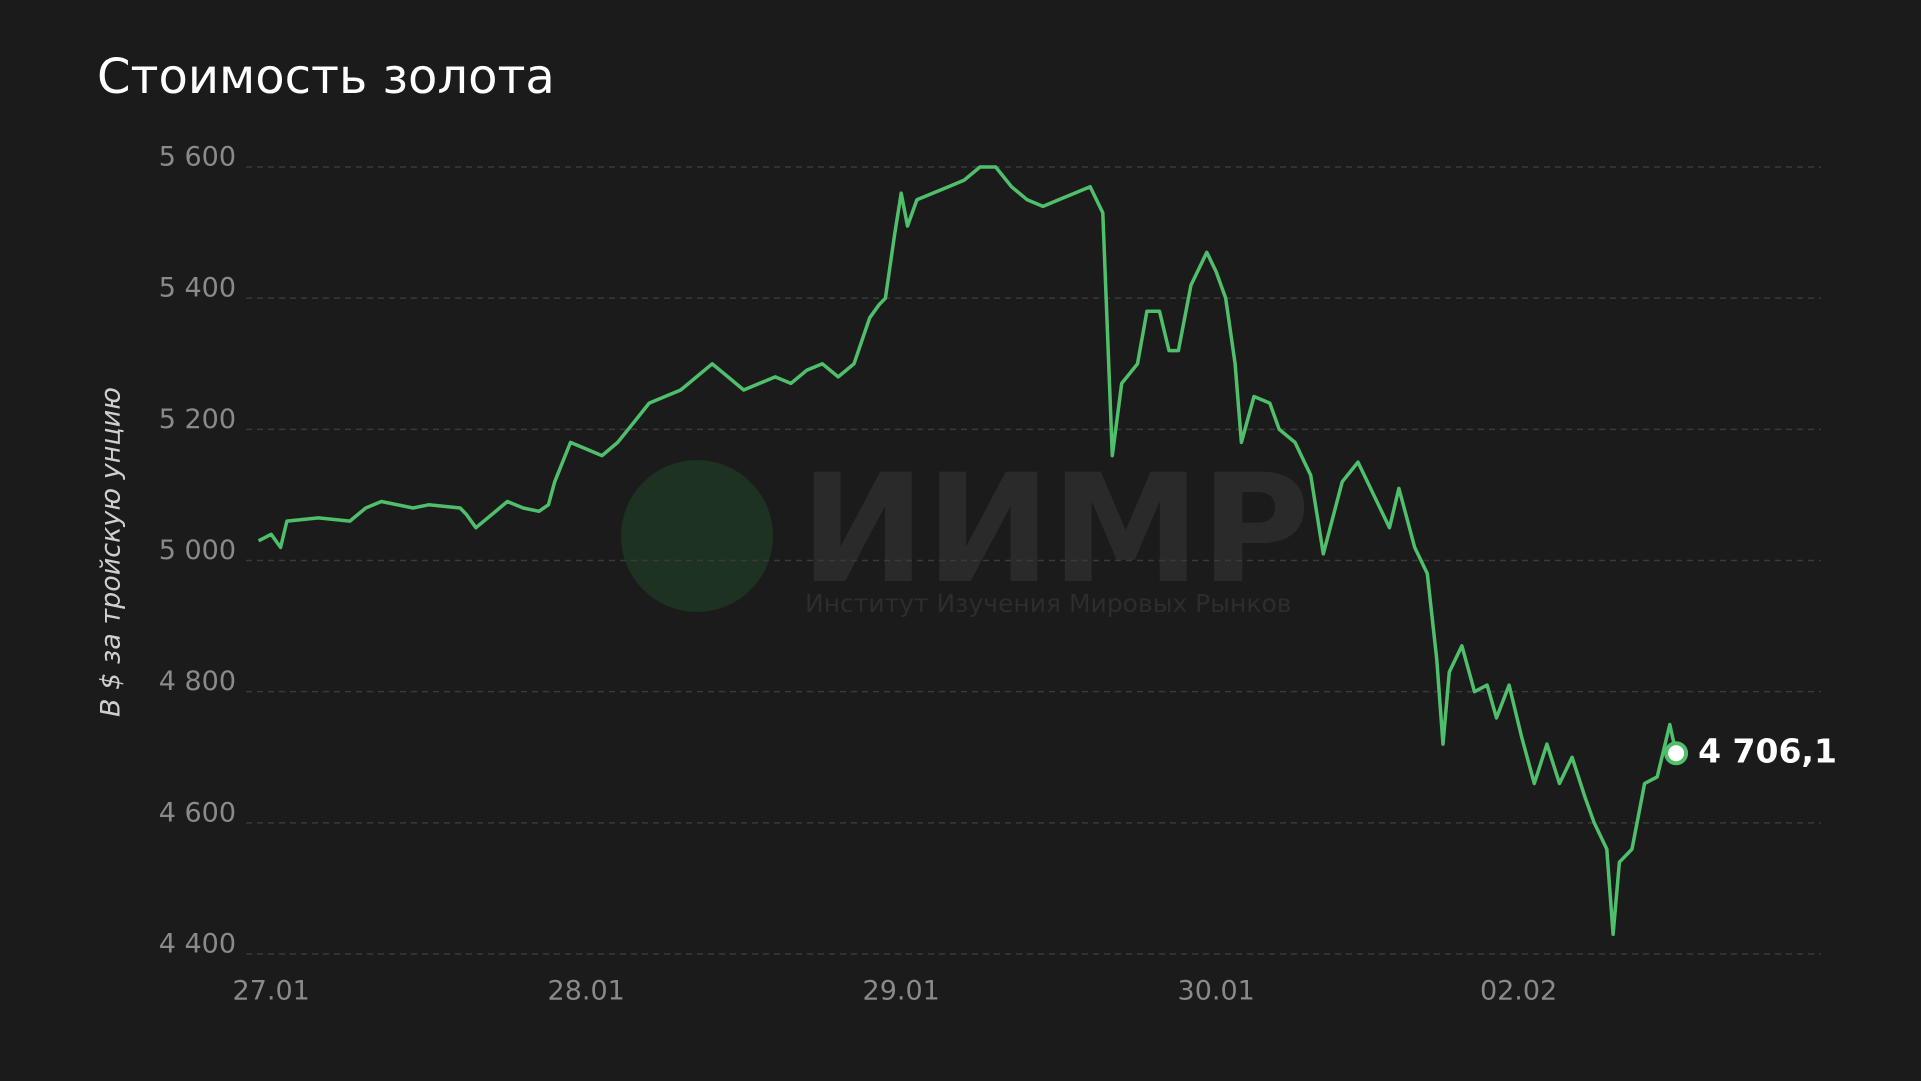 The width and height of the screenshot is (1921, 1081). What do you see at coordinates (1676, 753) in the screenshot?
I see `end-point` at bounding box center [1676, 753].